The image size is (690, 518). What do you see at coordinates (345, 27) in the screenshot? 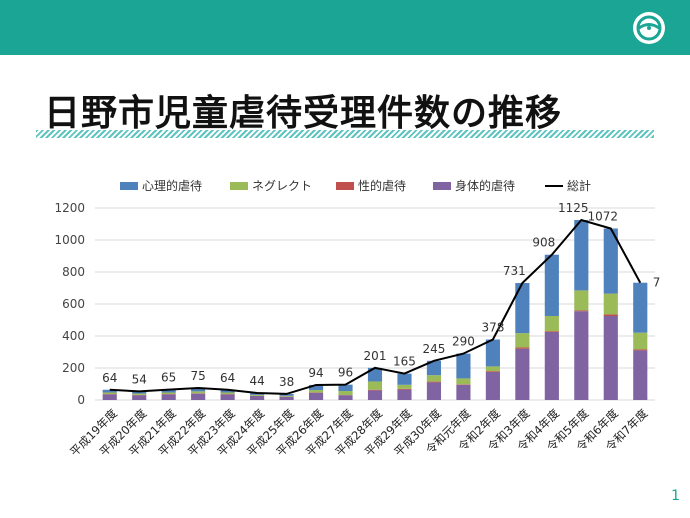
I see `header-bar` at bounding box center [345, 27].